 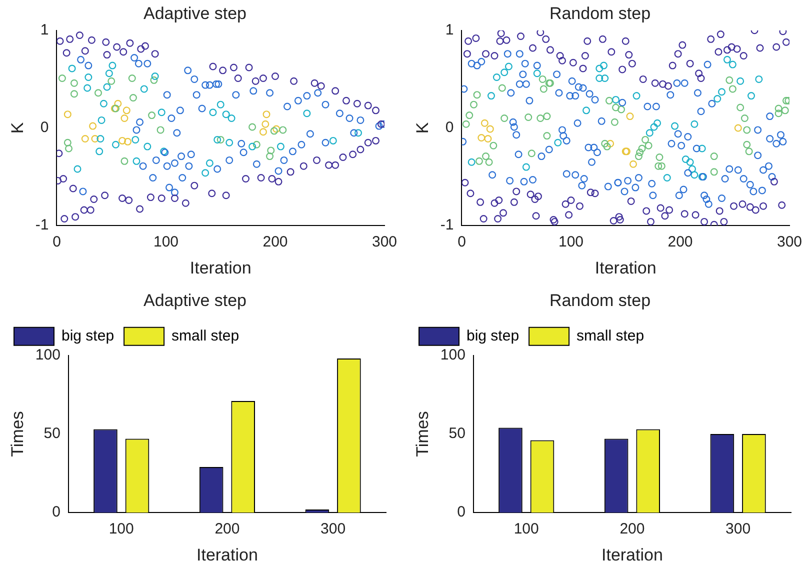 I want to click on legend-label: small step, so click(x=206, y=336).